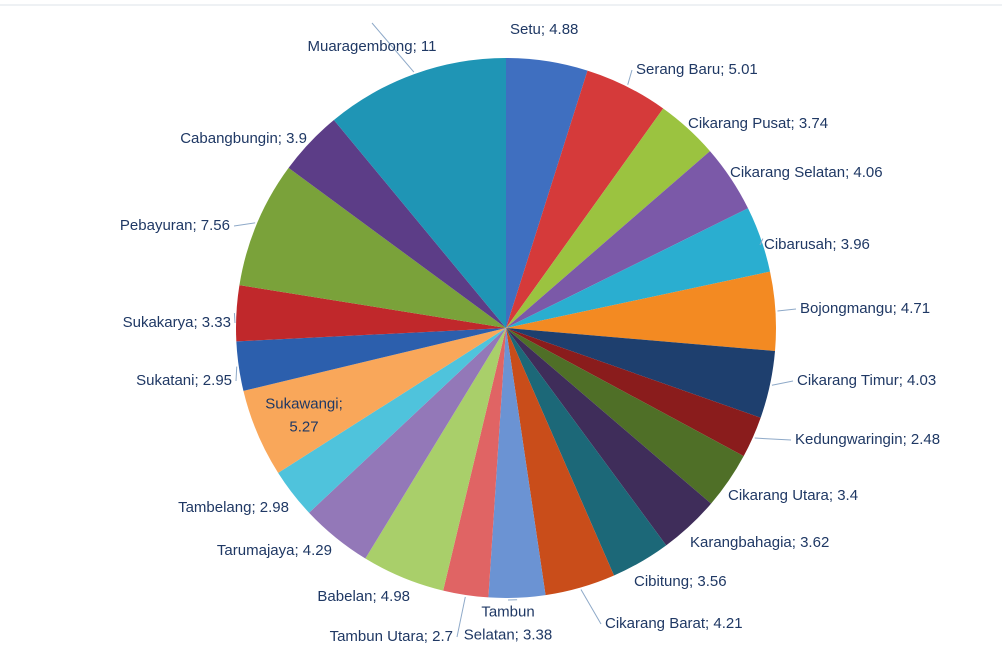 This screenshot has width=1002, height=652. Describe the element at coordinates (759, 542) in the screenshot. I see `data-label: Karangbahagia; 3.62` at that location.